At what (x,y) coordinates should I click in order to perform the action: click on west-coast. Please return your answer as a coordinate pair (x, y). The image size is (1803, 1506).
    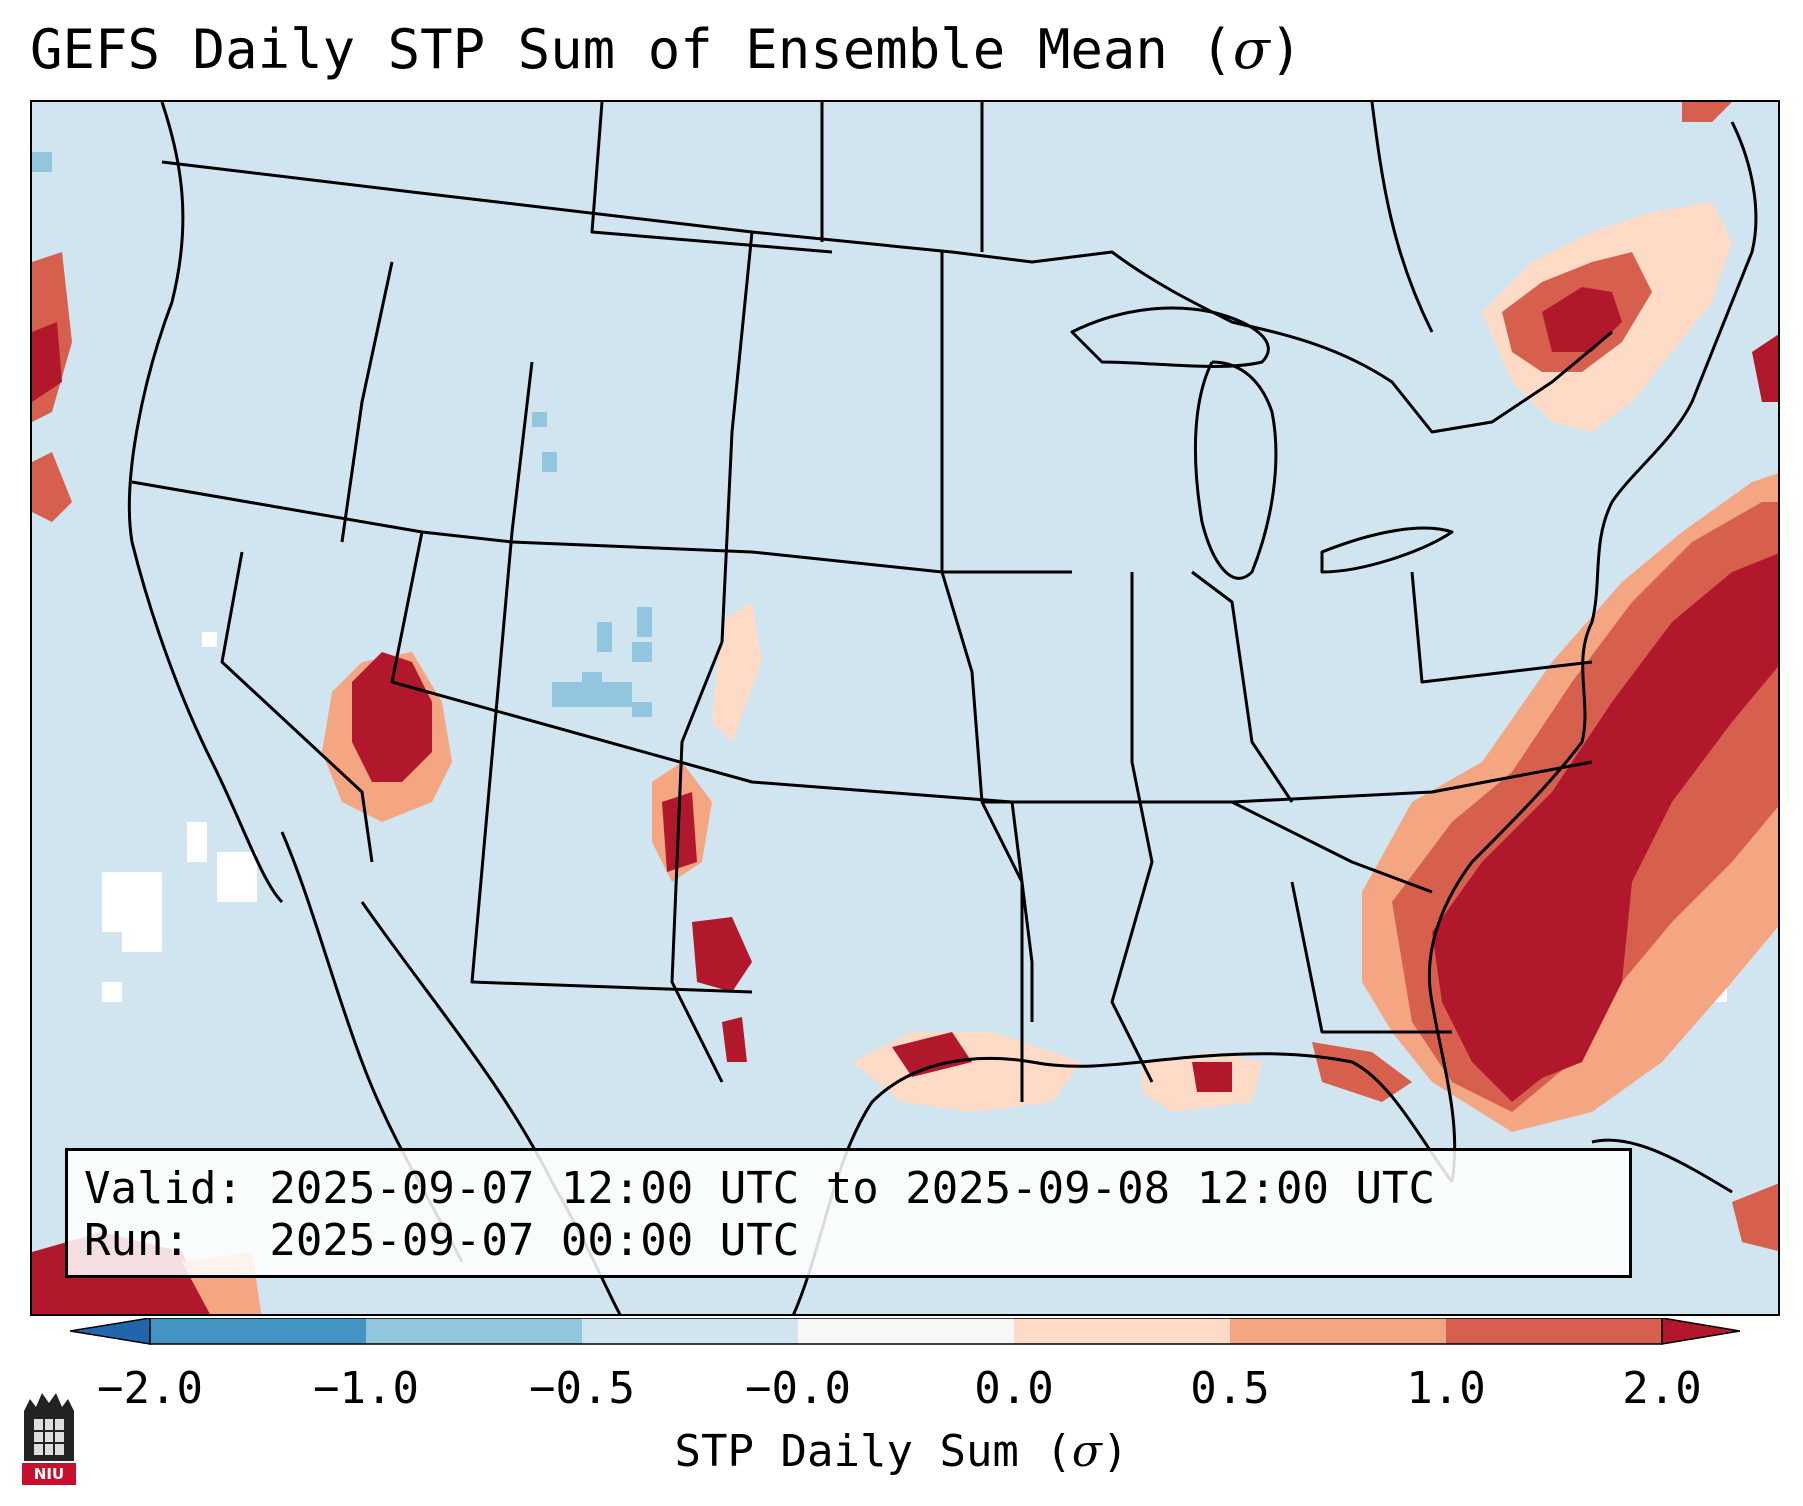
    Looking at the image, I should click on (205, 503).